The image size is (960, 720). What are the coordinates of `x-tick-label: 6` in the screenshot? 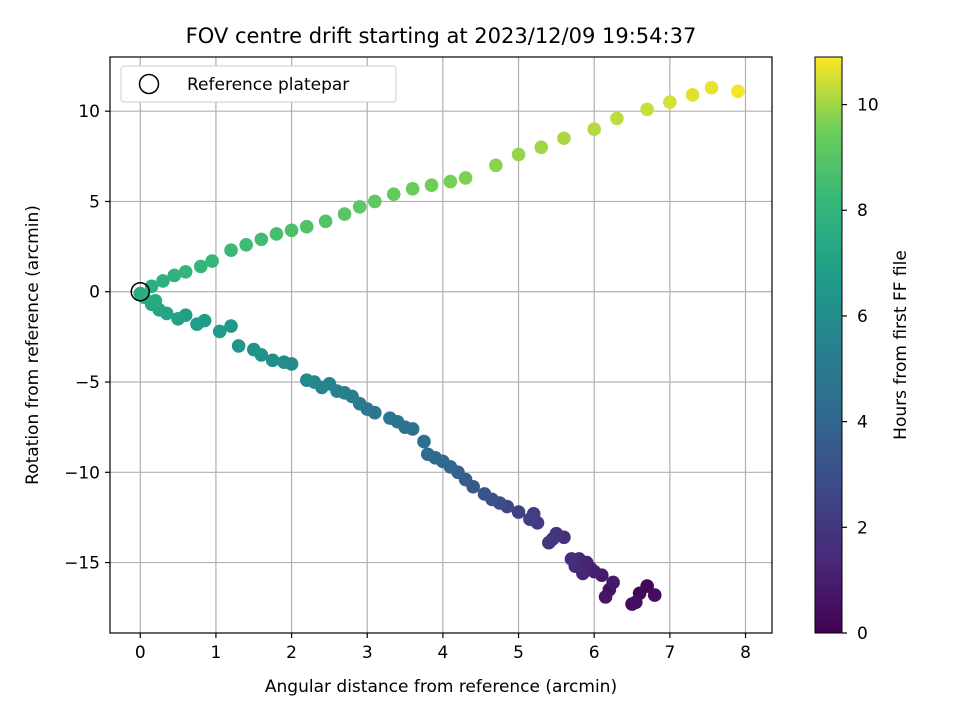 It's located at (594, 653).